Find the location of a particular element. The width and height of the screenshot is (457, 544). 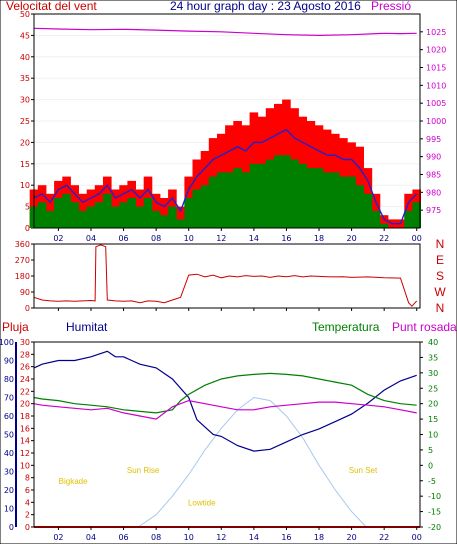

humidity-tick-label: 100 is located at coordinates (7, 342).